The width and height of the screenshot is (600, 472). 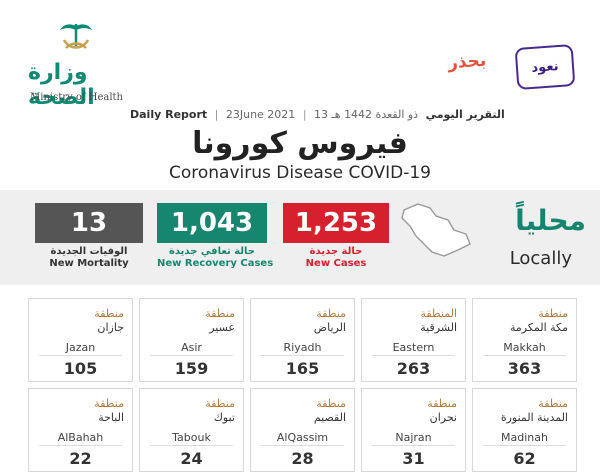 What do you see at coordinates (222, 327) in the screenshot?
I see `region-name-ar: عسير` at bounding box center [222, 327].